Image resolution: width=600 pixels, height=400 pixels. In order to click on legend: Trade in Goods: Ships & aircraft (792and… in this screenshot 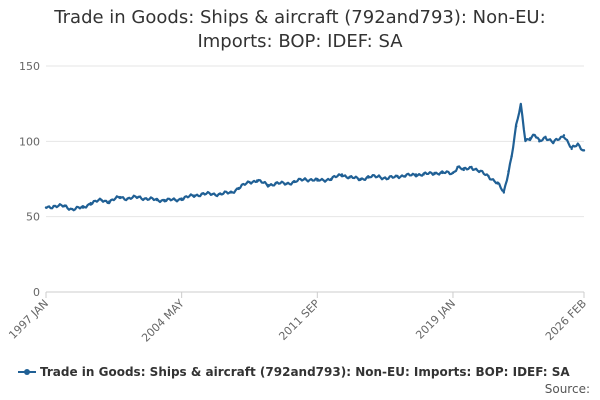, I will do `click(308, 372)`.